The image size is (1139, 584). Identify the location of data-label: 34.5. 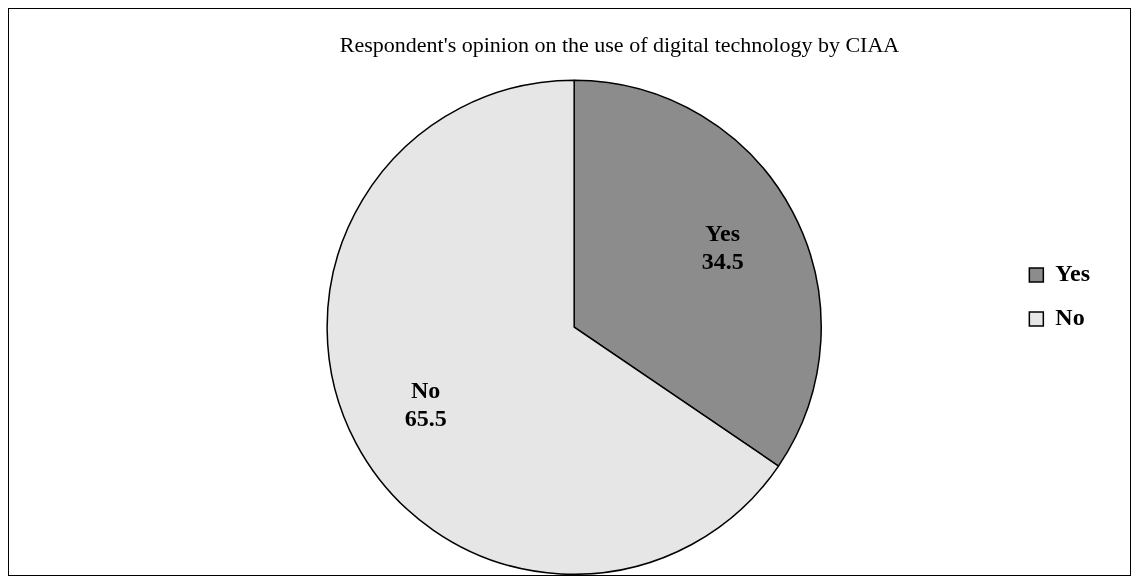
(722, 260).